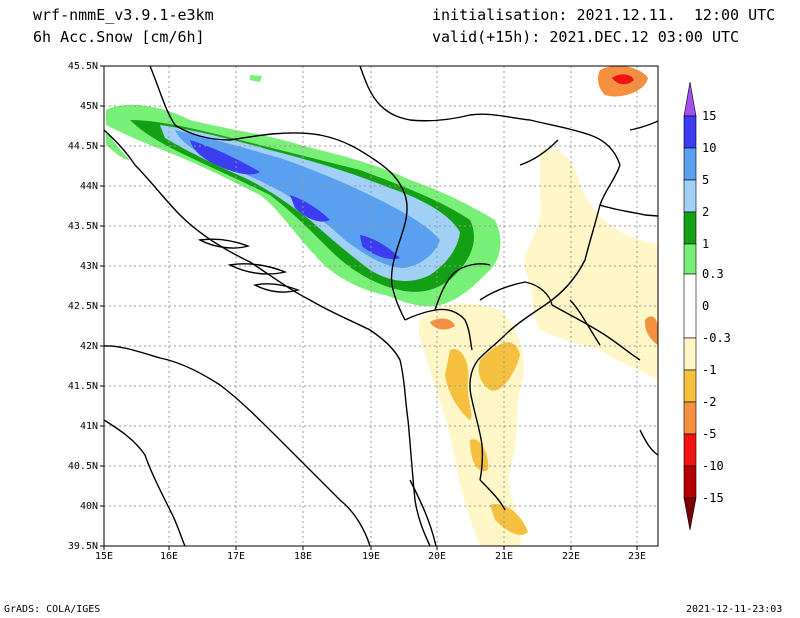  Describe the element at coordinates (604, 15) in the screenshot. I see `initialisation-time: initialisation: 2021.12.11. 12:00 UTC` at that location.